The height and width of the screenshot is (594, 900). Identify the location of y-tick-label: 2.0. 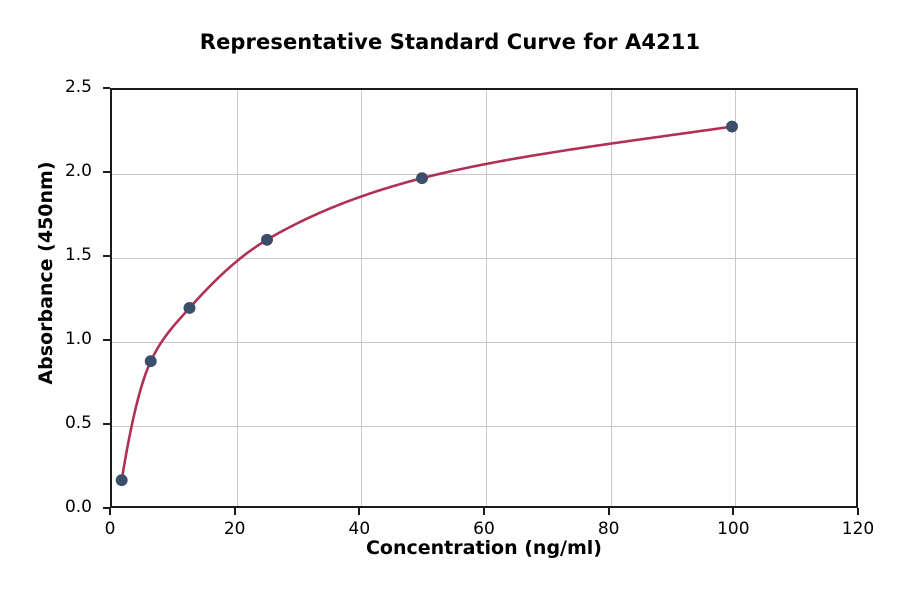
(78, 171).